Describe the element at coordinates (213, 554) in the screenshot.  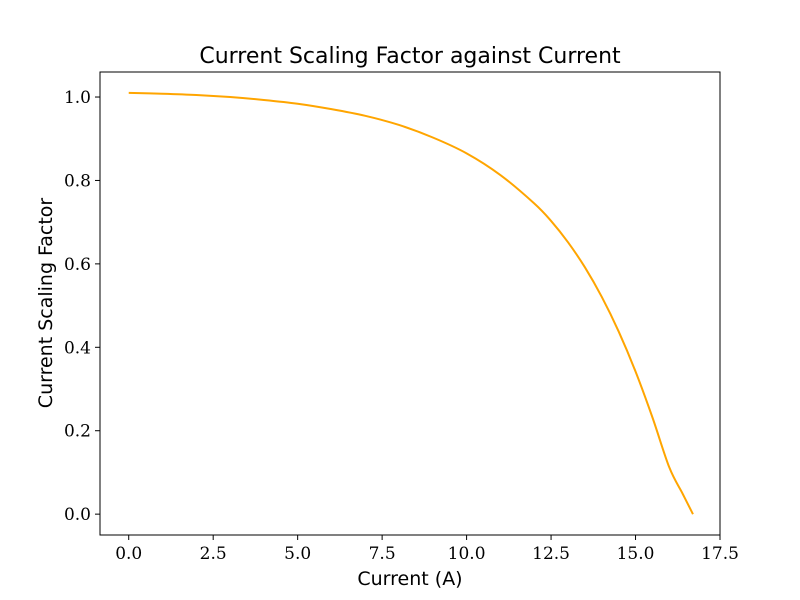
I see `x-tick-label: 2.5` at that location.